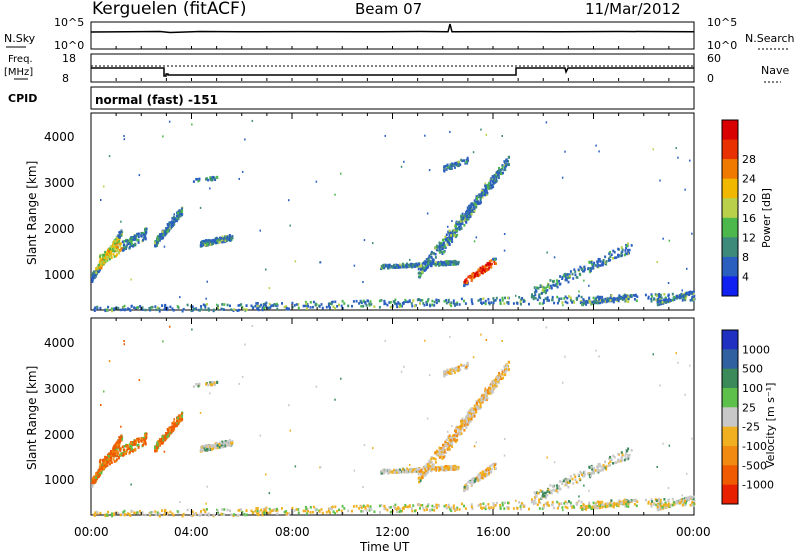  What do you see at coordinates (392, 72) in the screenshot?
I see `freq-trace` at bounding box center [392, 72].